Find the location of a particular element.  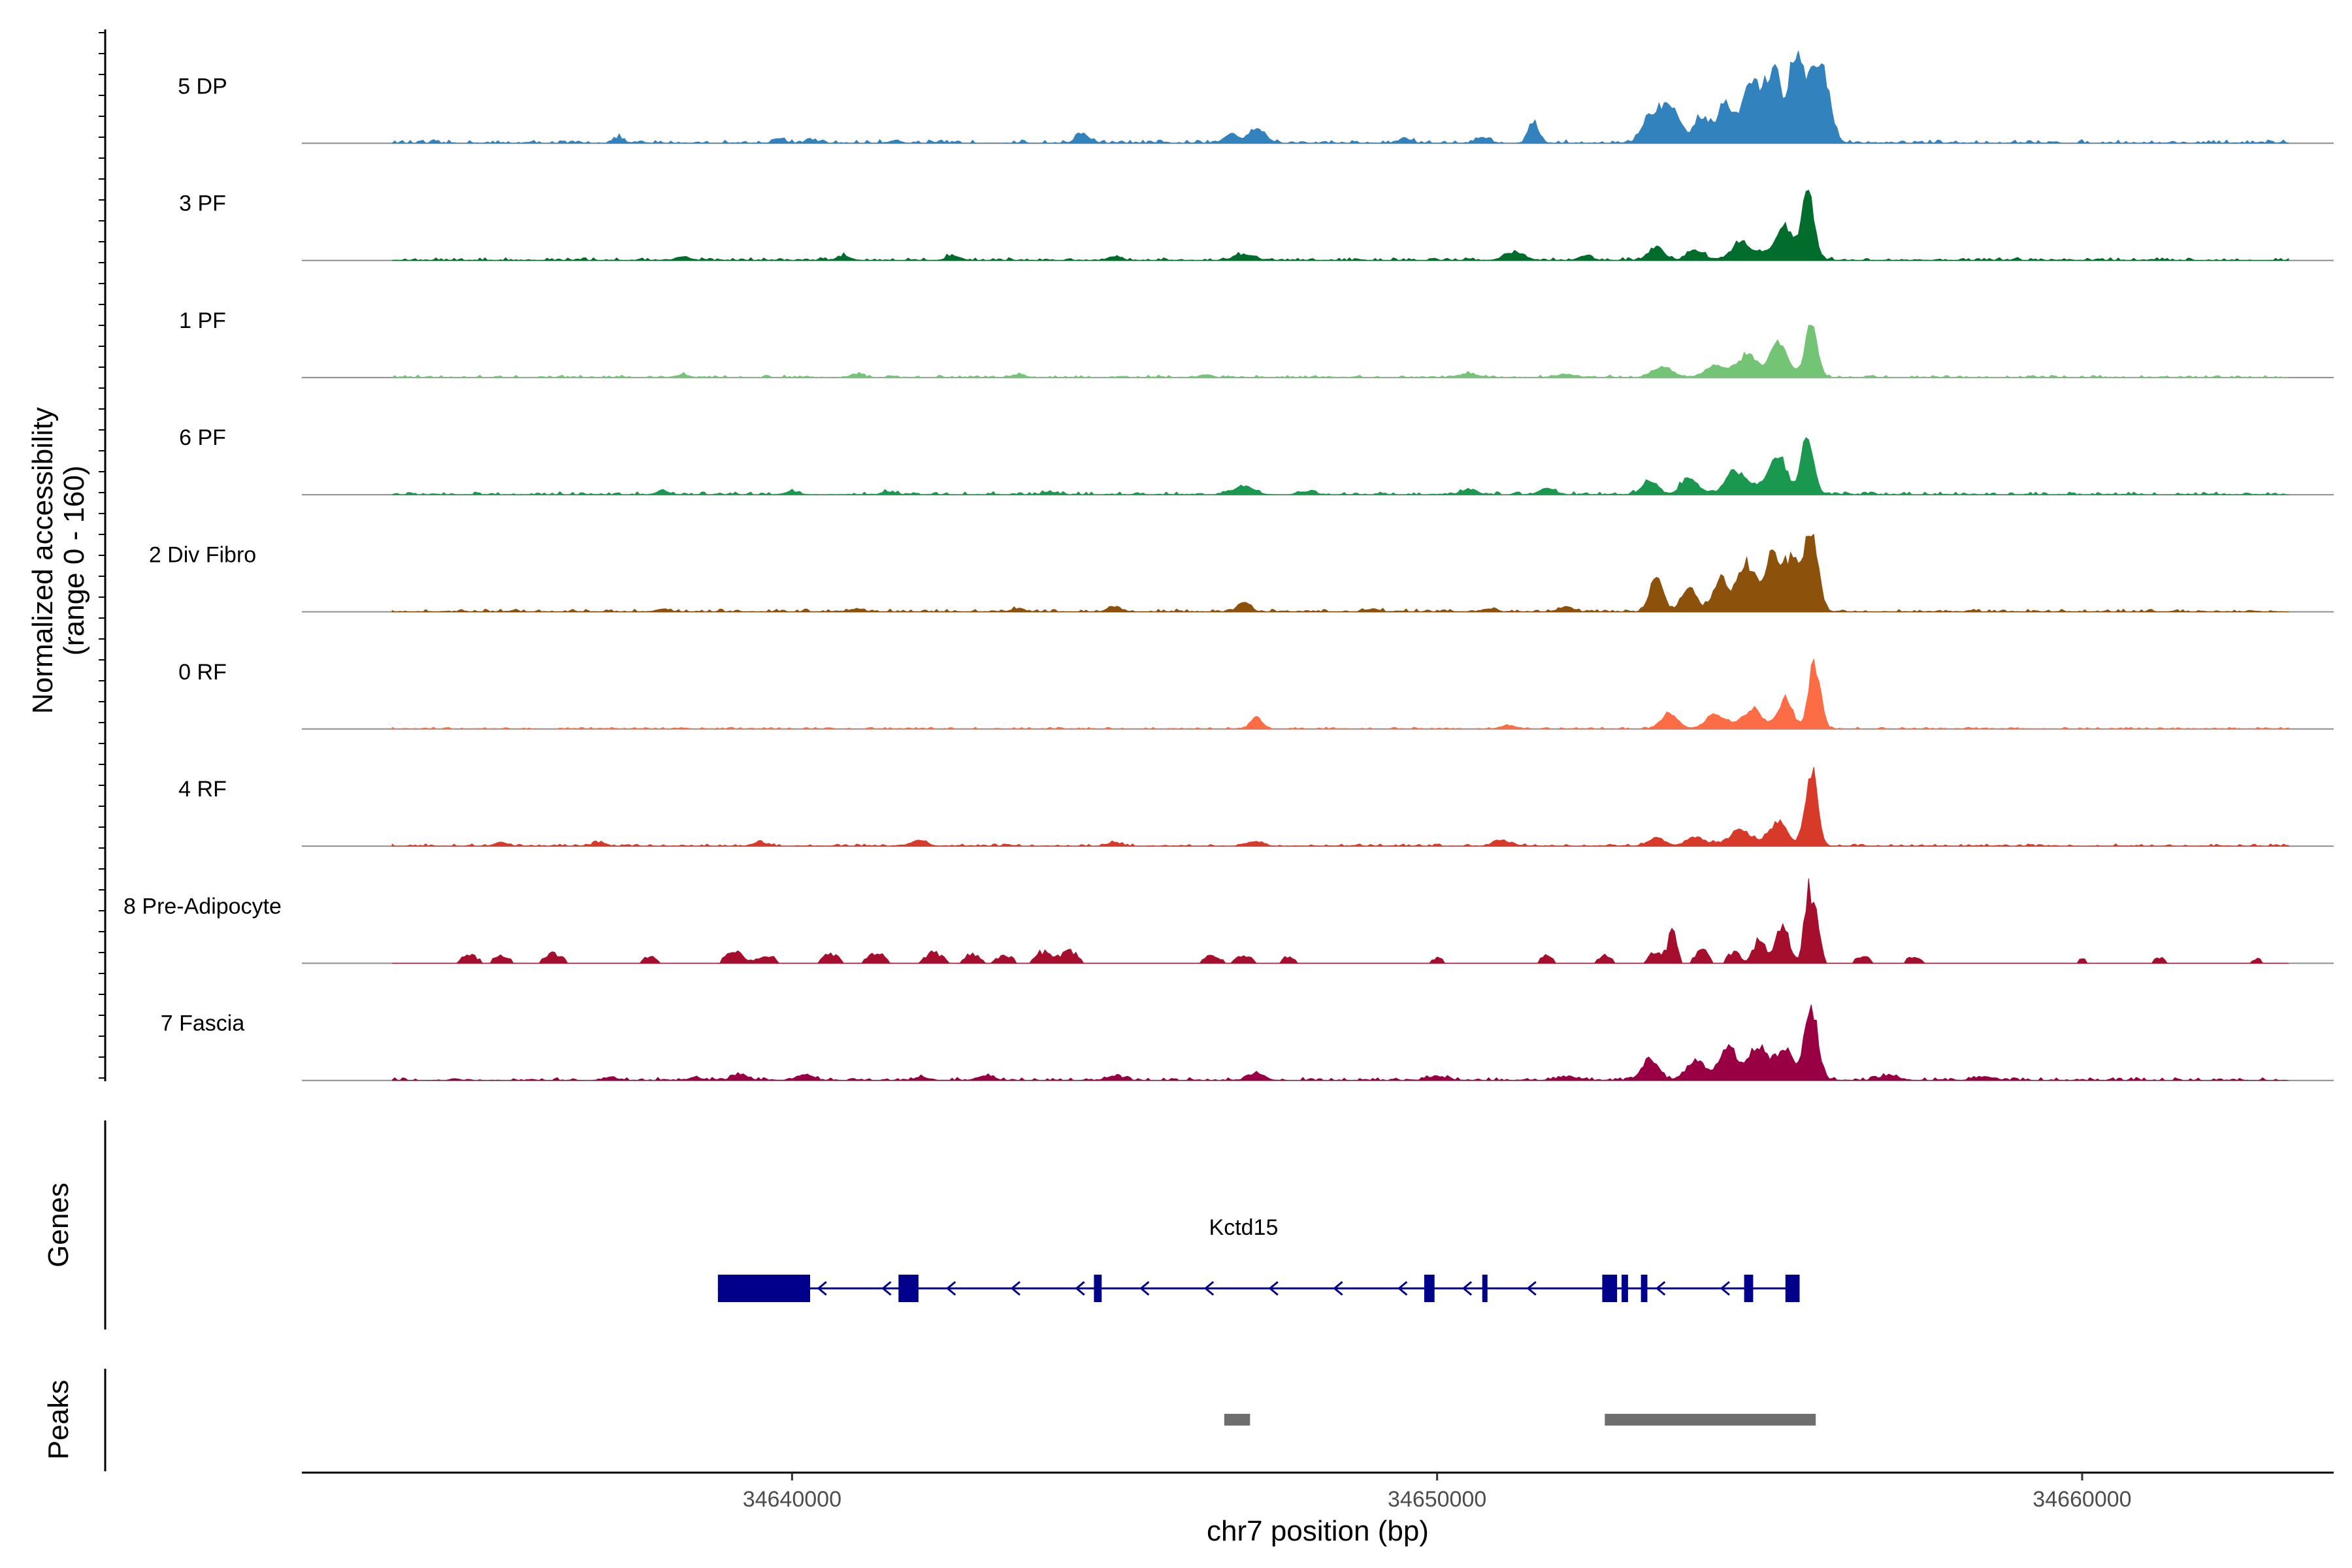

track-2-div-fibro: 2 Div Fibro is located at coordinates (1241, 573).